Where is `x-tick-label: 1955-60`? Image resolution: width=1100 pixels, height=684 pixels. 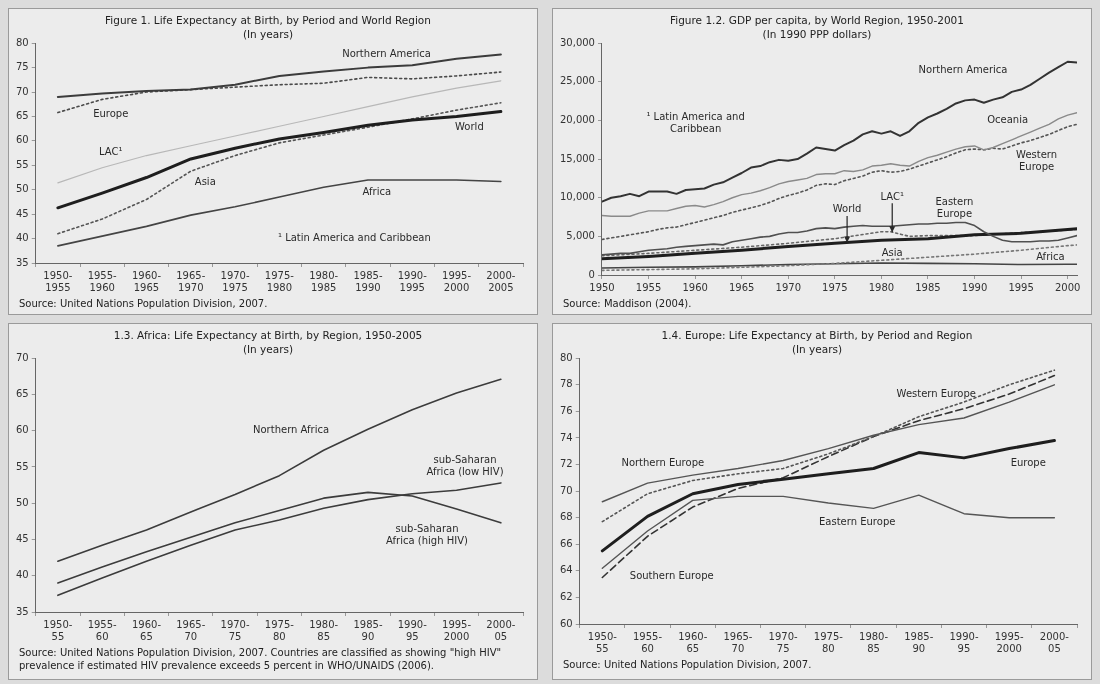 x-tick-label: 1955-60 is located at coordinates (648, 642).